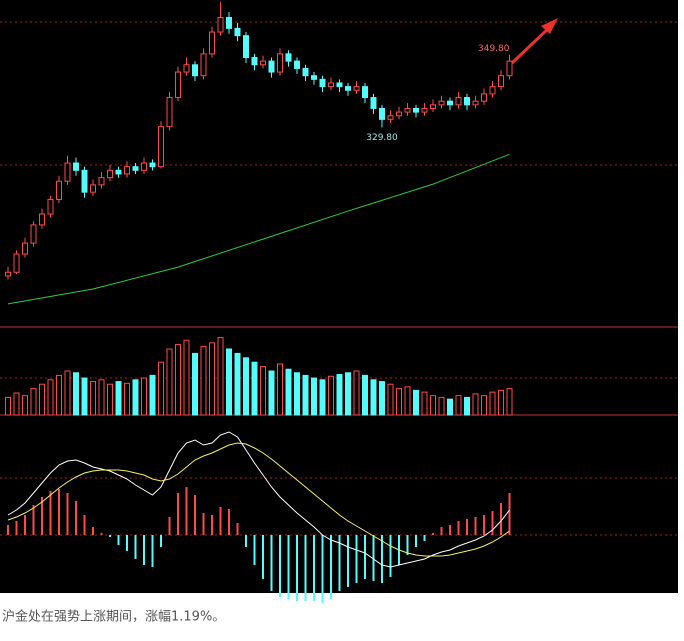 This screenshot has width=684, height=641. I want to click on price-label: 364.22, so click(221, 1).